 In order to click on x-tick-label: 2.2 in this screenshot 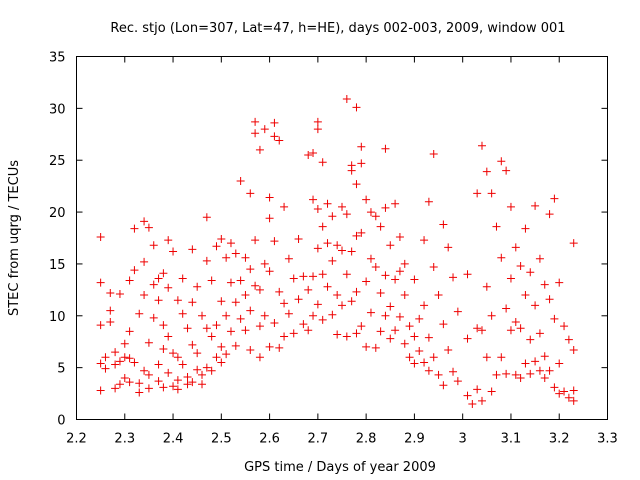, I will do `click(76, 439)`.